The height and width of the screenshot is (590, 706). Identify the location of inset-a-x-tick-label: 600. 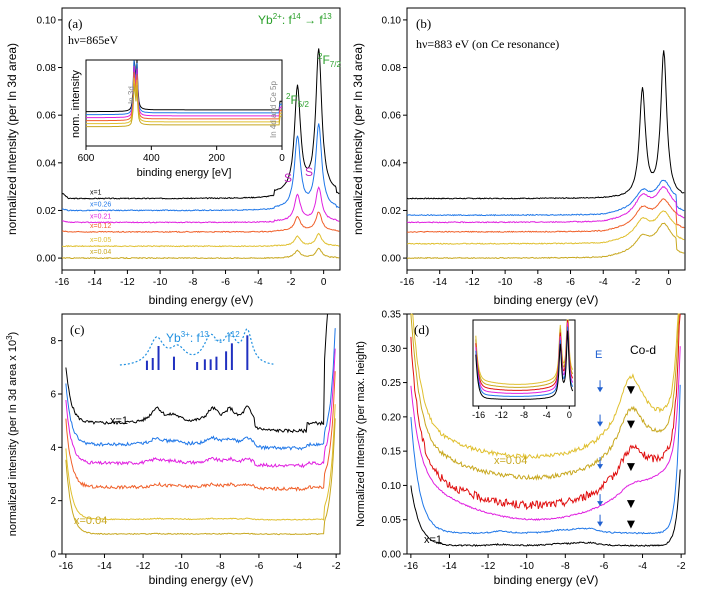
(86, 158).